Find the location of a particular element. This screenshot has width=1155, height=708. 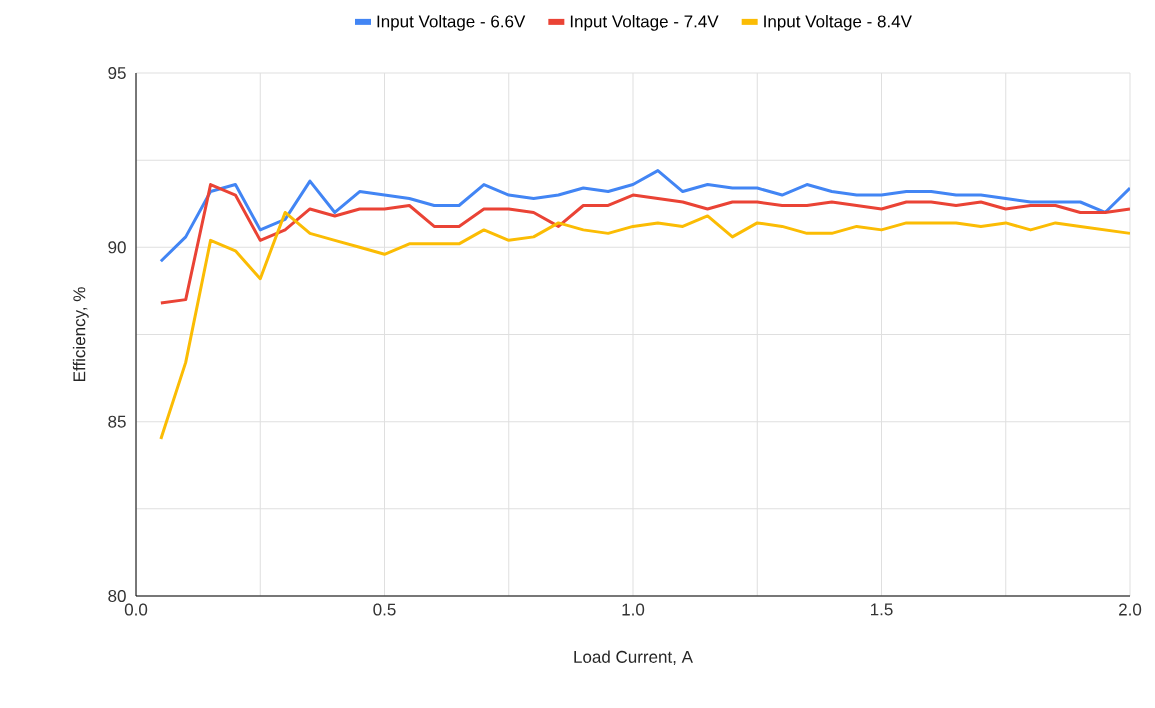

x-axis-title: Load Current, A is located at coordinates (633, 657).